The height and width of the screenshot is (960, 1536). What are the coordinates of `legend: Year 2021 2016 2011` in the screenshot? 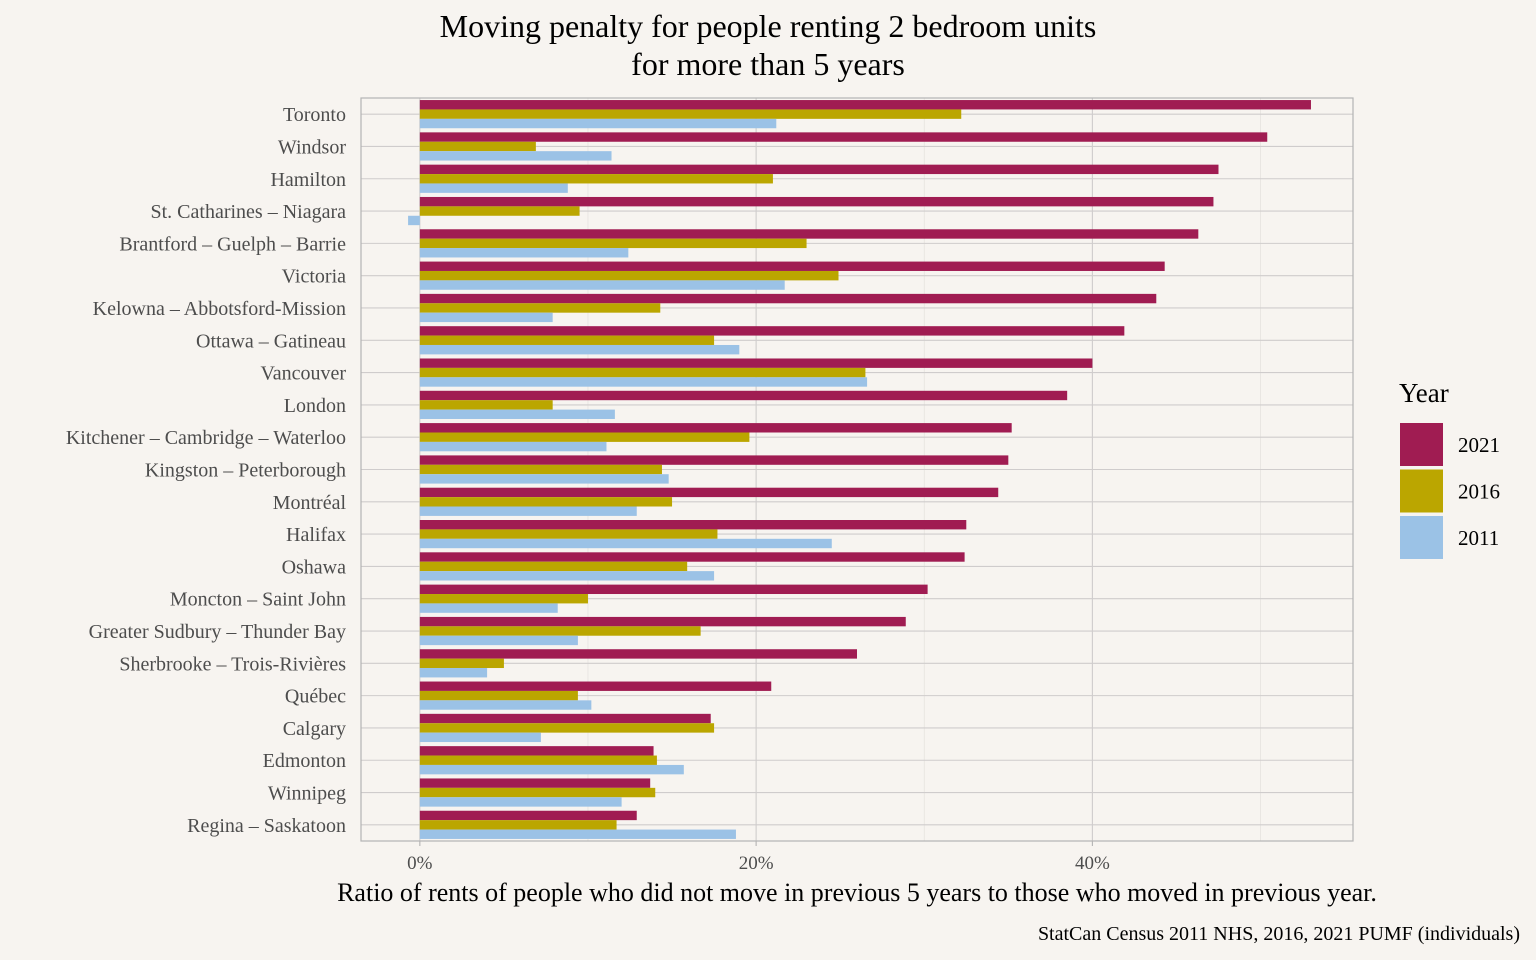 It's located at (1449, 468).